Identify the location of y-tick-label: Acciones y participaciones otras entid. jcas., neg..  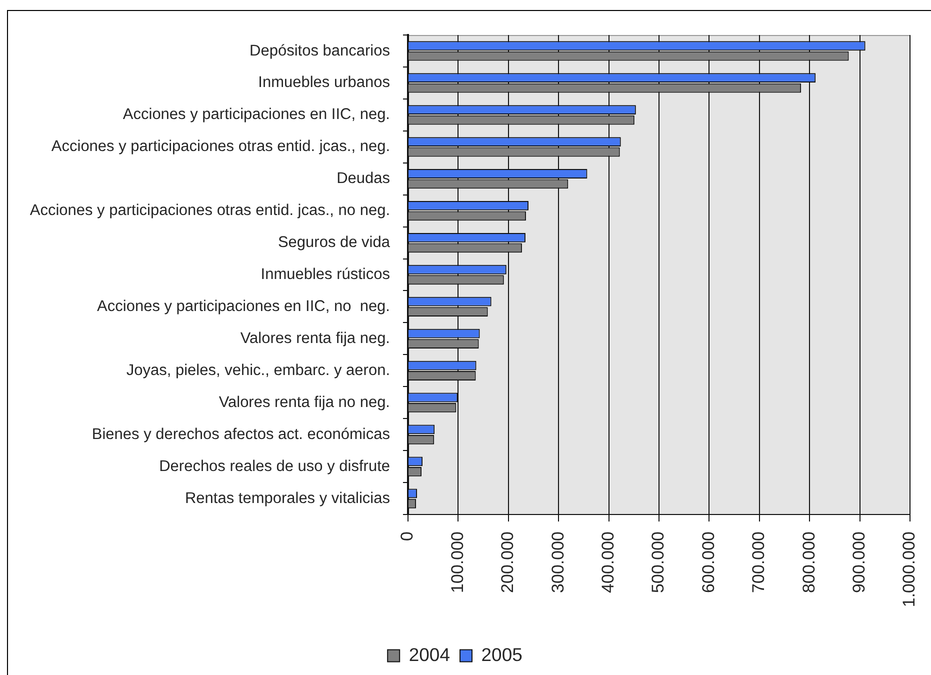
(220, 147).